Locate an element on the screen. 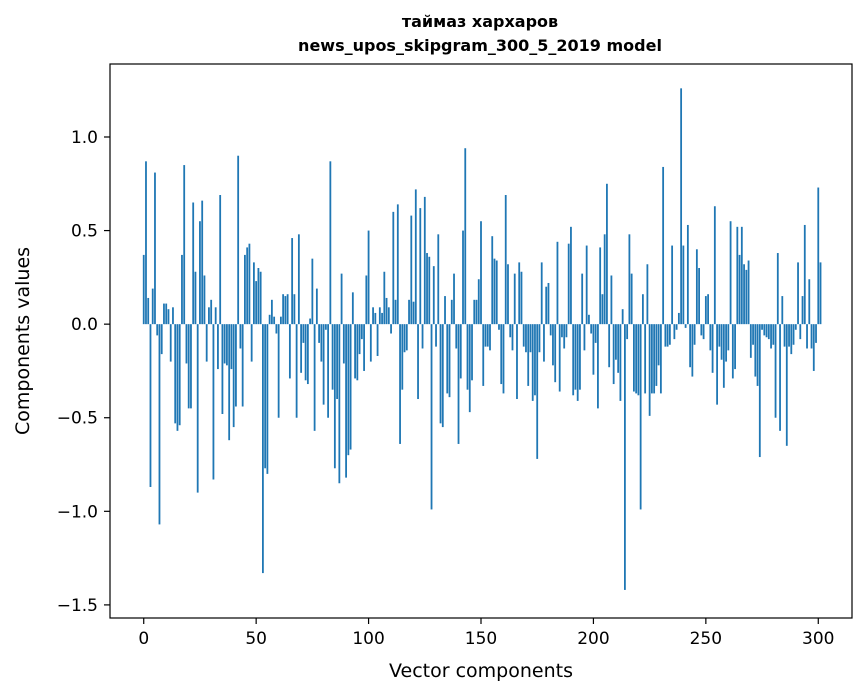 The height and width of the screenshot is (696, 867). x-tick-label: 100 is located at coordinates (368, 639).